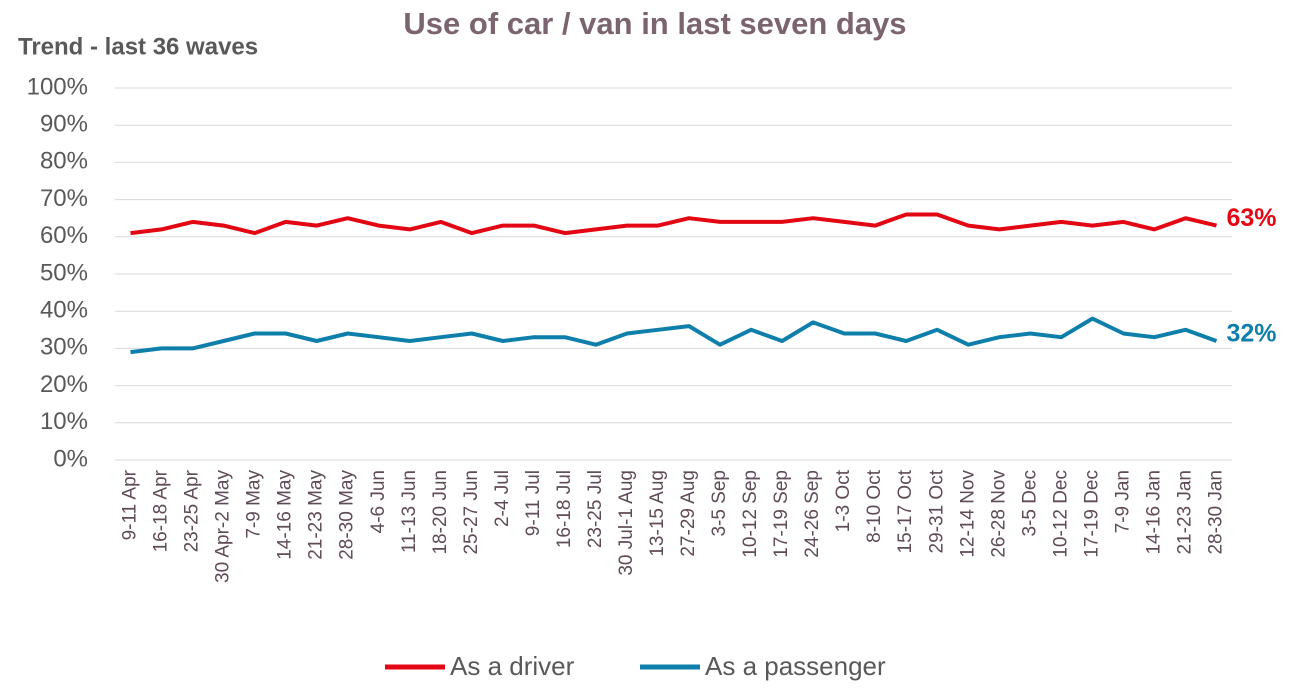 Image resolution: width=1309 pixels, height=689 pixels. I want to click on y-tick-label: 60%, so click(64, 235).